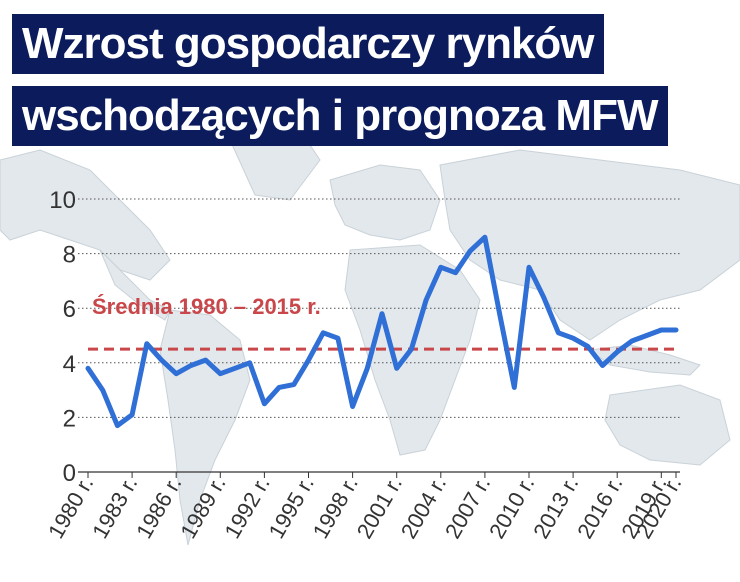 The width and height of the screenshot is (740, 582). Describe the element at coordinates (69, 309) in the screenshot. I see `y-tick-label: 6` at that location.